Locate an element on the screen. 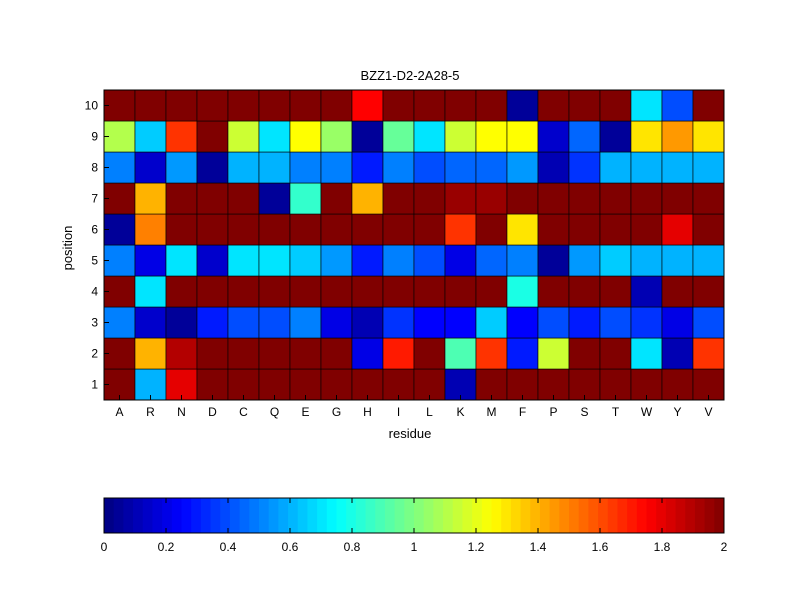 This screenshot has width=800, height=600. x-tick-label: N is located at coordinates (181, 412).